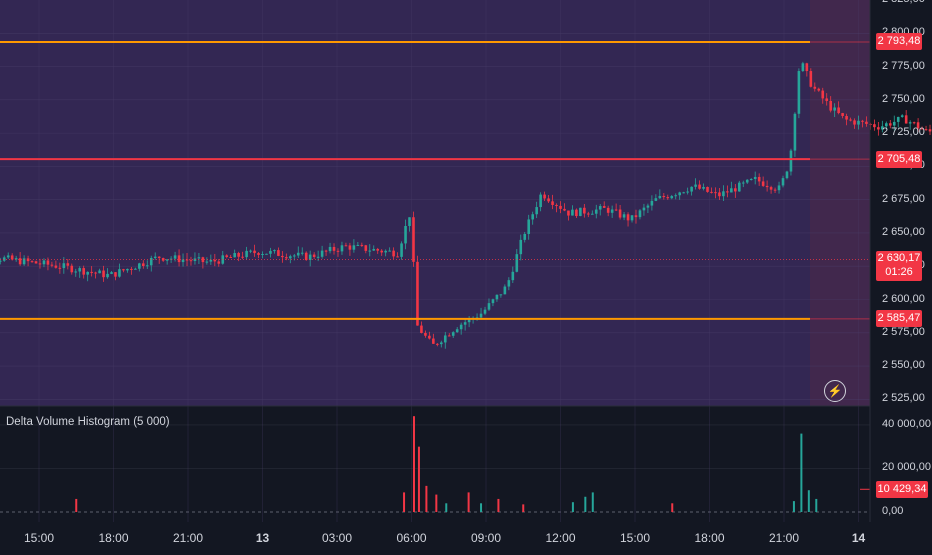  I want to click on price-tick-label: 2 725,00, so click(903, 132).